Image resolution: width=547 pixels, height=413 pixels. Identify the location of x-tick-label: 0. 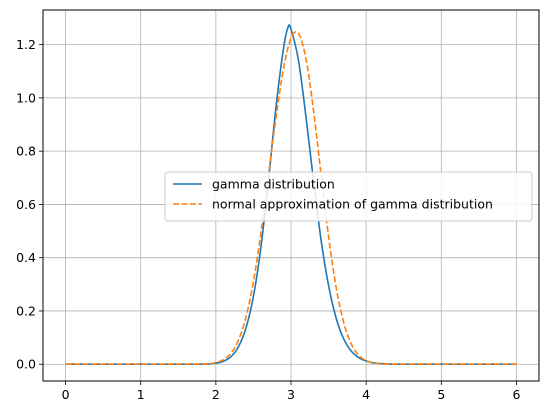
(66, 394).